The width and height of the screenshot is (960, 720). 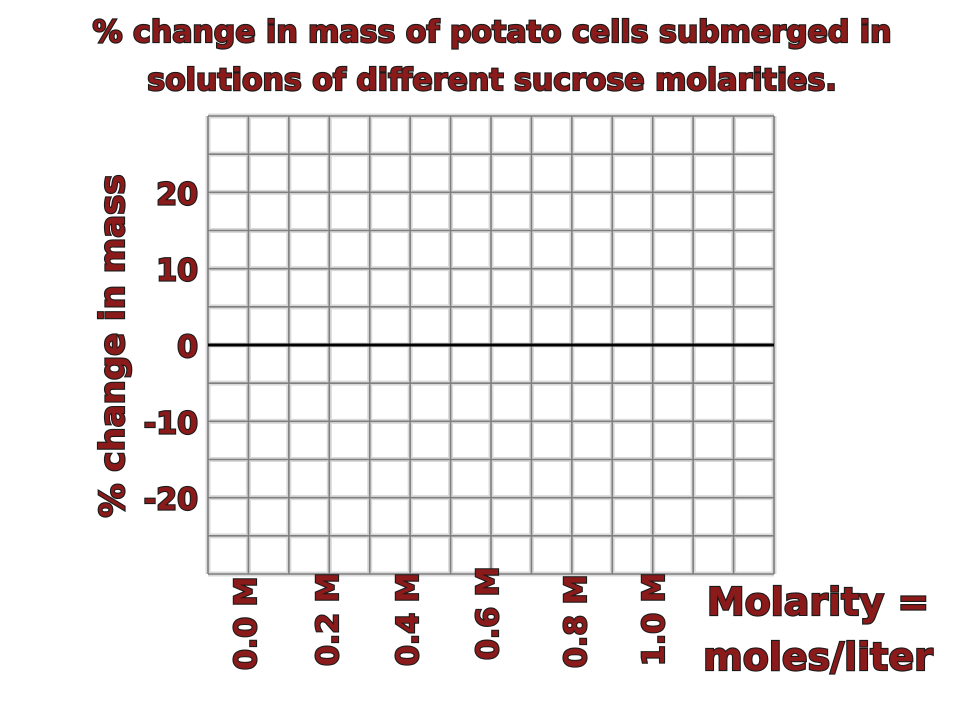 I want to click on y-tick-label: 10, so click(x=177, y=271).